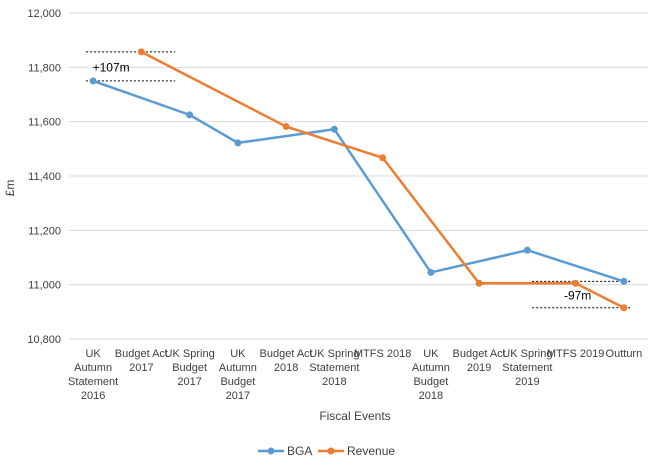 The height and width of the screenshot is (469, 659). What do you see at coordinates (271, 451) in the screenshot?
I see `legend-marker-bga` at bounding box center [271, 451].